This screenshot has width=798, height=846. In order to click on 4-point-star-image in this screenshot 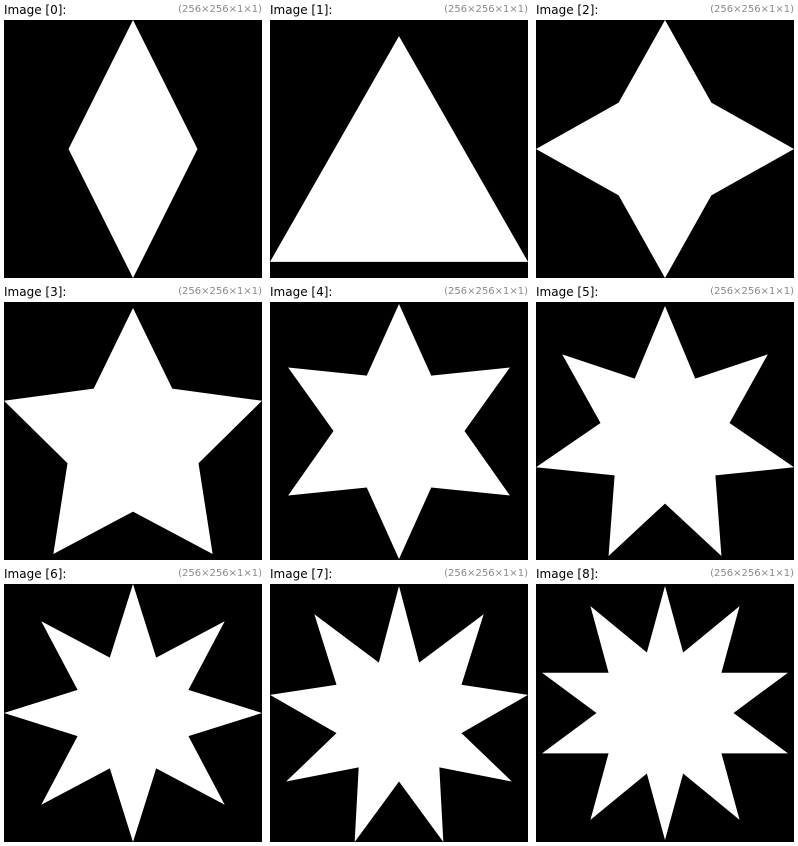, I will do `click(665, 149)`.